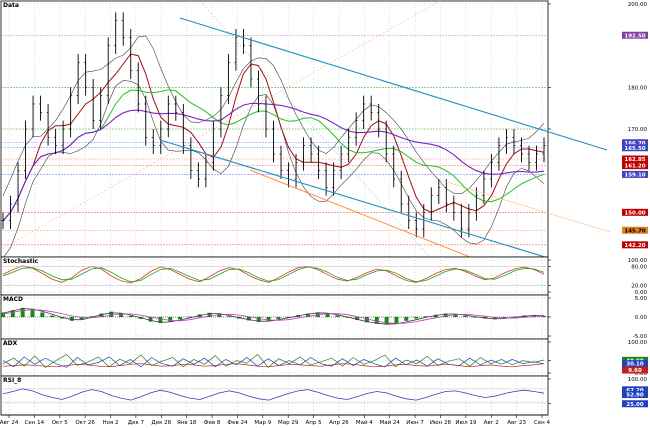 This screenshot has width=650, height=428. Describe the element at coordinates (273, 394) in the screenshot. I see `rsi-line` at that location.